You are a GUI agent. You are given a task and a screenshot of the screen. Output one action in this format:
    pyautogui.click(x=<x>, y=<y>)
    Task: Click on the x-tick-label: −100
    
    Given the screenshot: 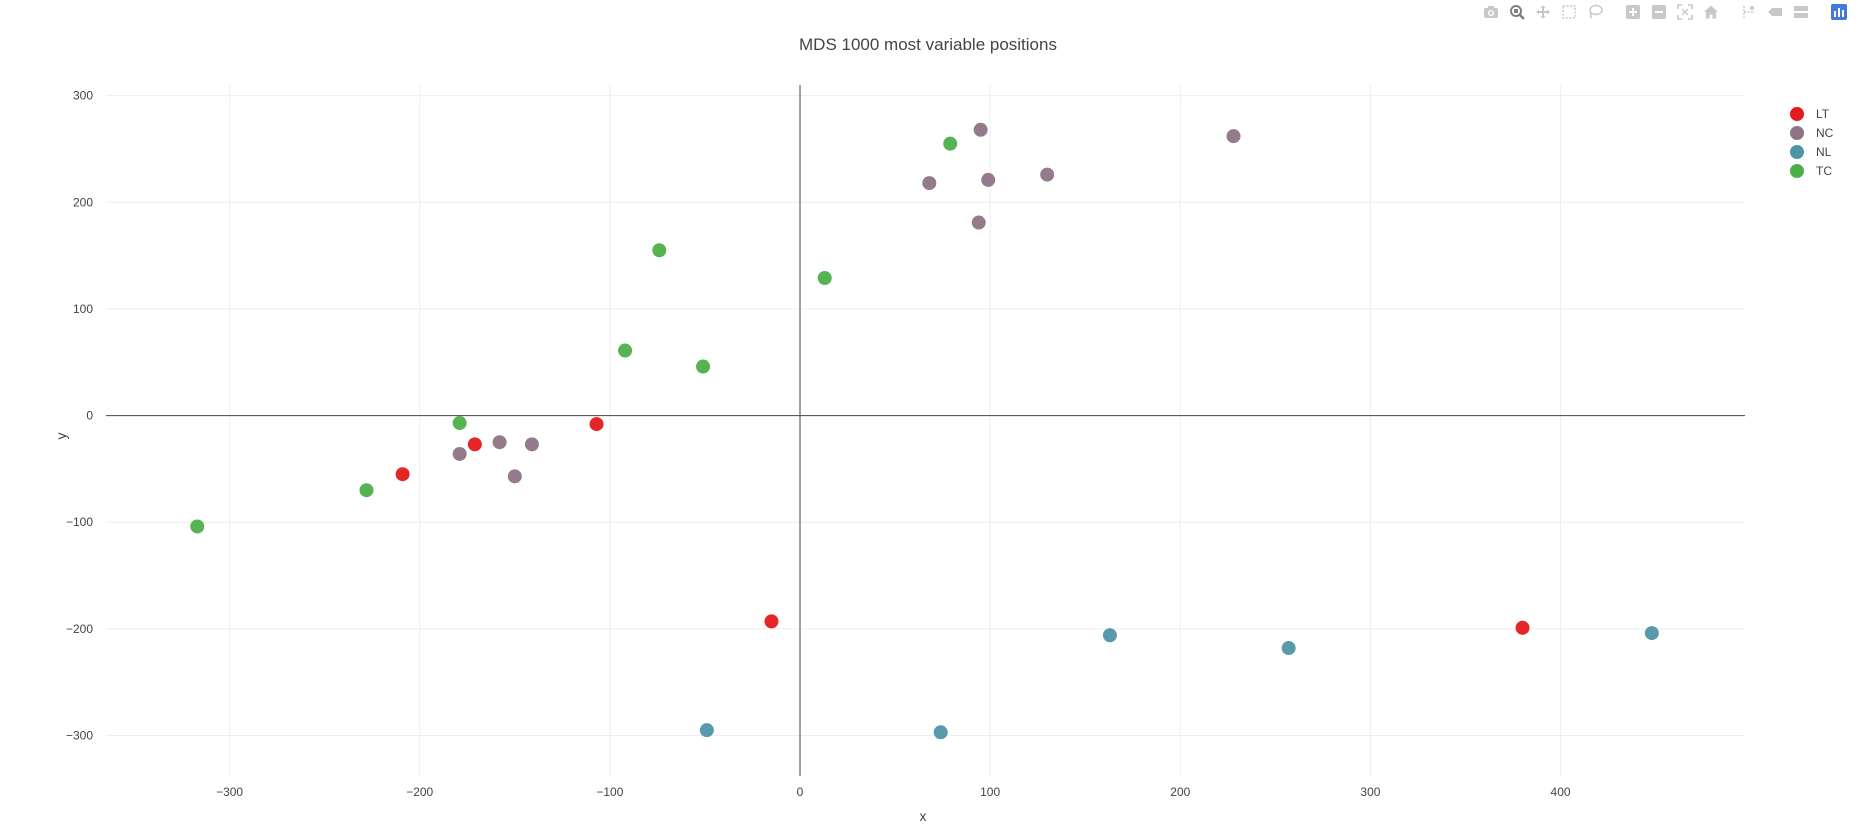 What is the action you would take?
    pyautogui.click(x=609, y=792)
    